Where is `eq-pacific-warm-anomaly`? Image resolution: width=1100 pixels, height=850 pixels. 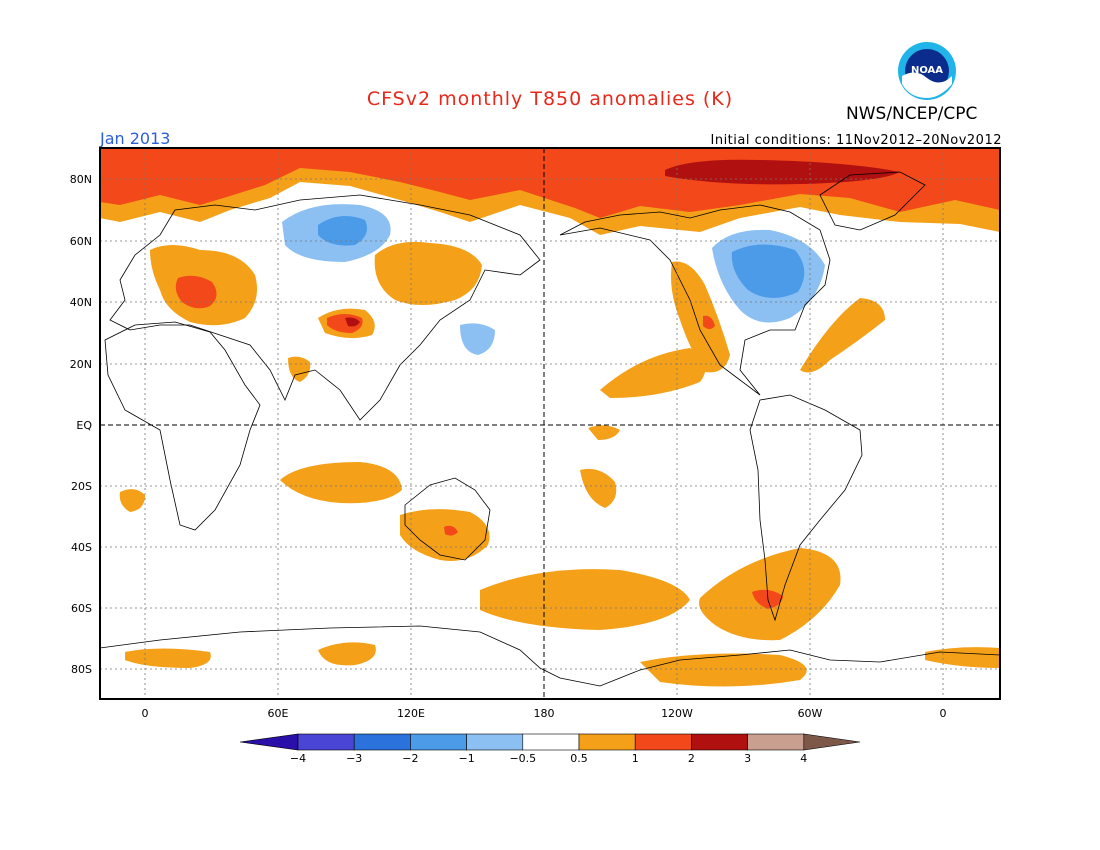 eq-pacific-warm-anomaly is located at coordinates (604, 432).